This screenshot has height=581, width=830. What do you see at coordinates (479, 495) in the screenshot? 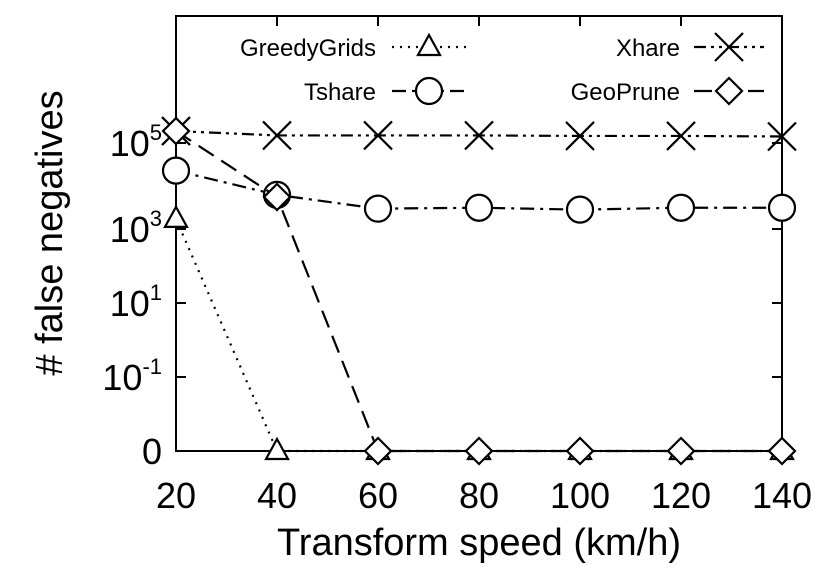
I see `x-tick-label: 80` at bounding box center [479, 495].